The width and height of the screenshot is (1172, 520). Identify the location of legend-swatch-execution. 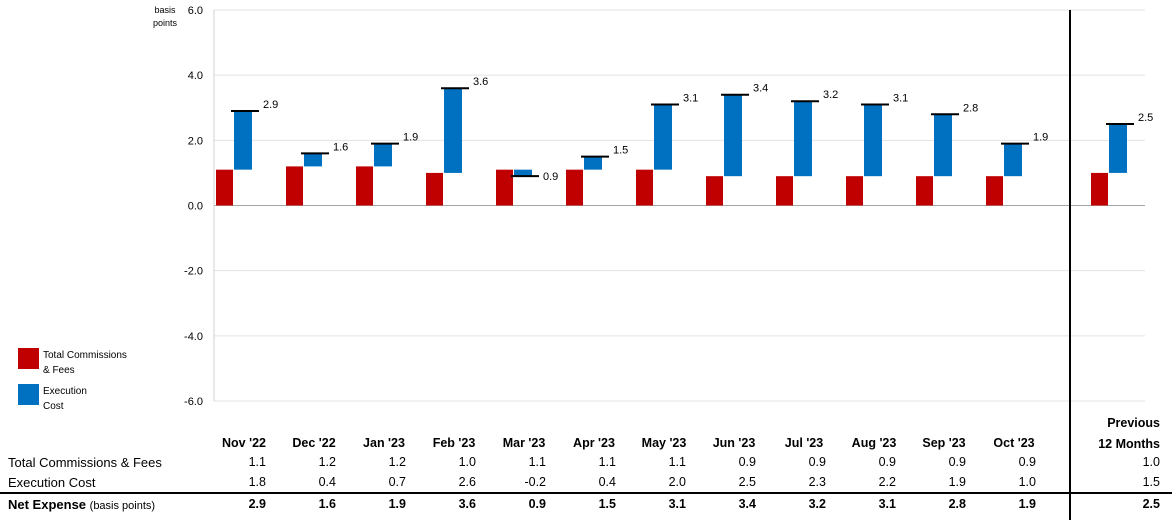
(28, 394).